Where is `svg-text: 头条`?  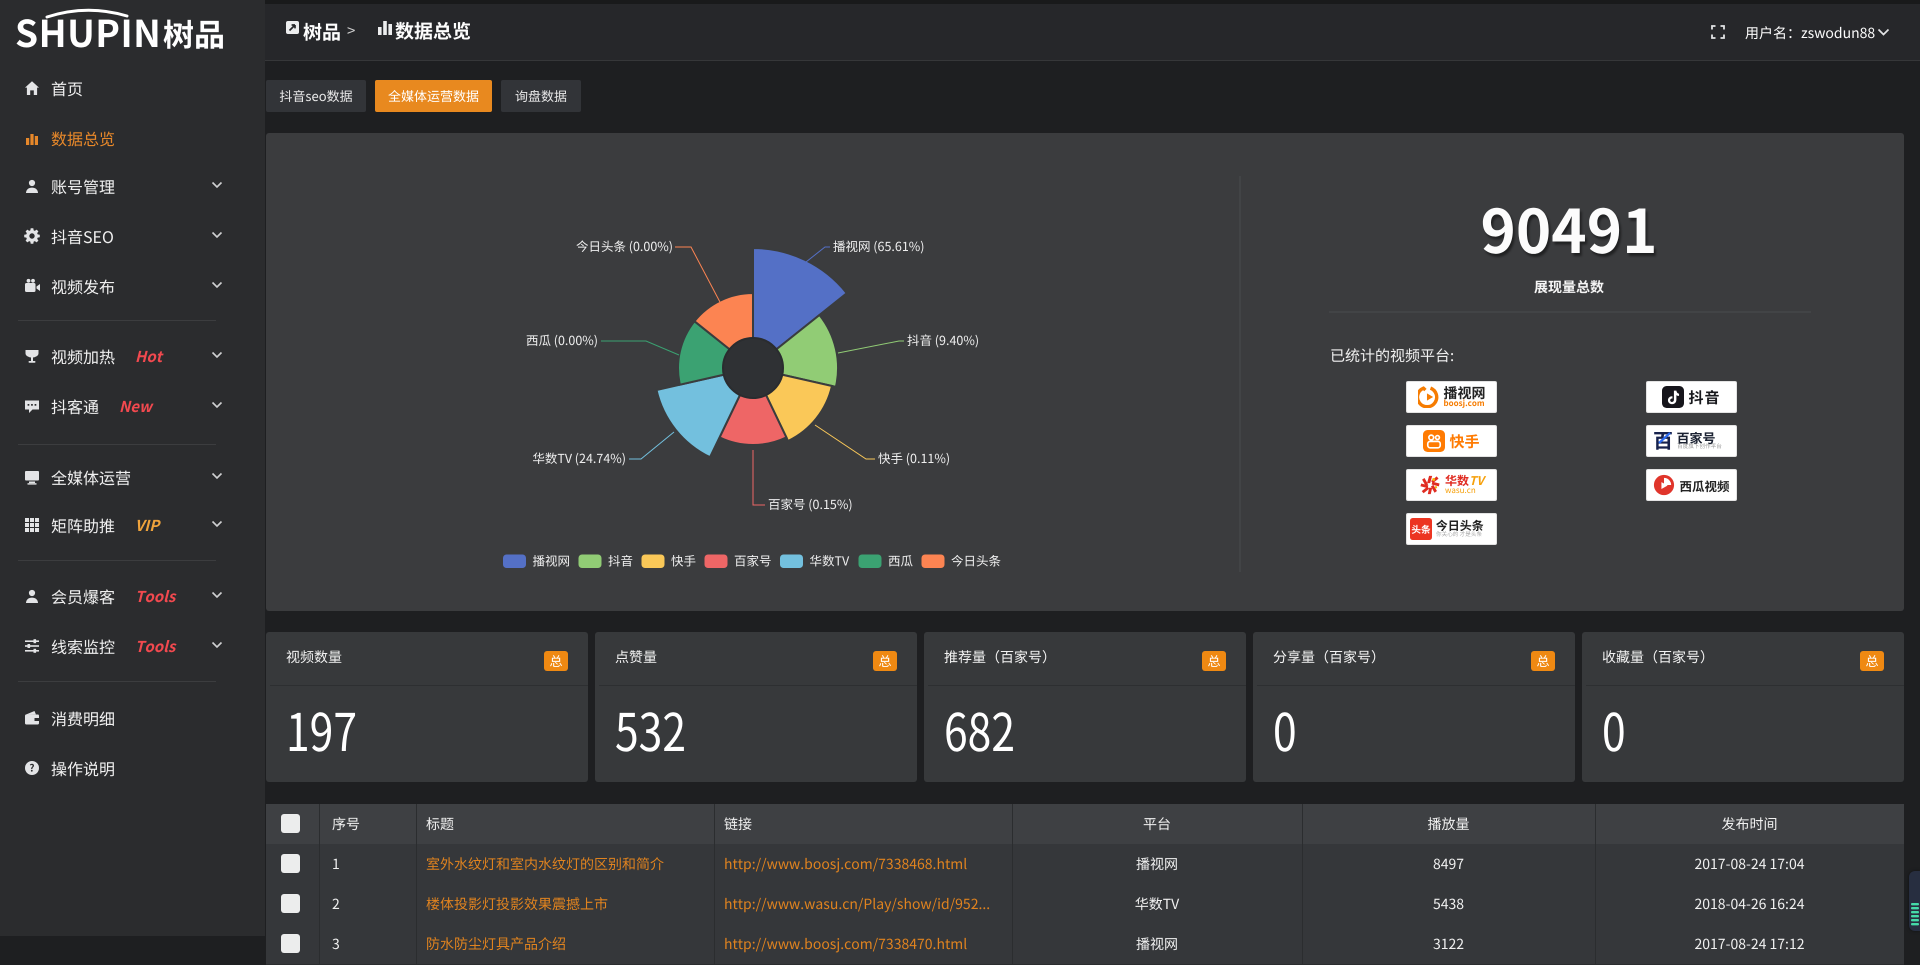
svg-text: 头条 is located at coordinates (1421, 529).